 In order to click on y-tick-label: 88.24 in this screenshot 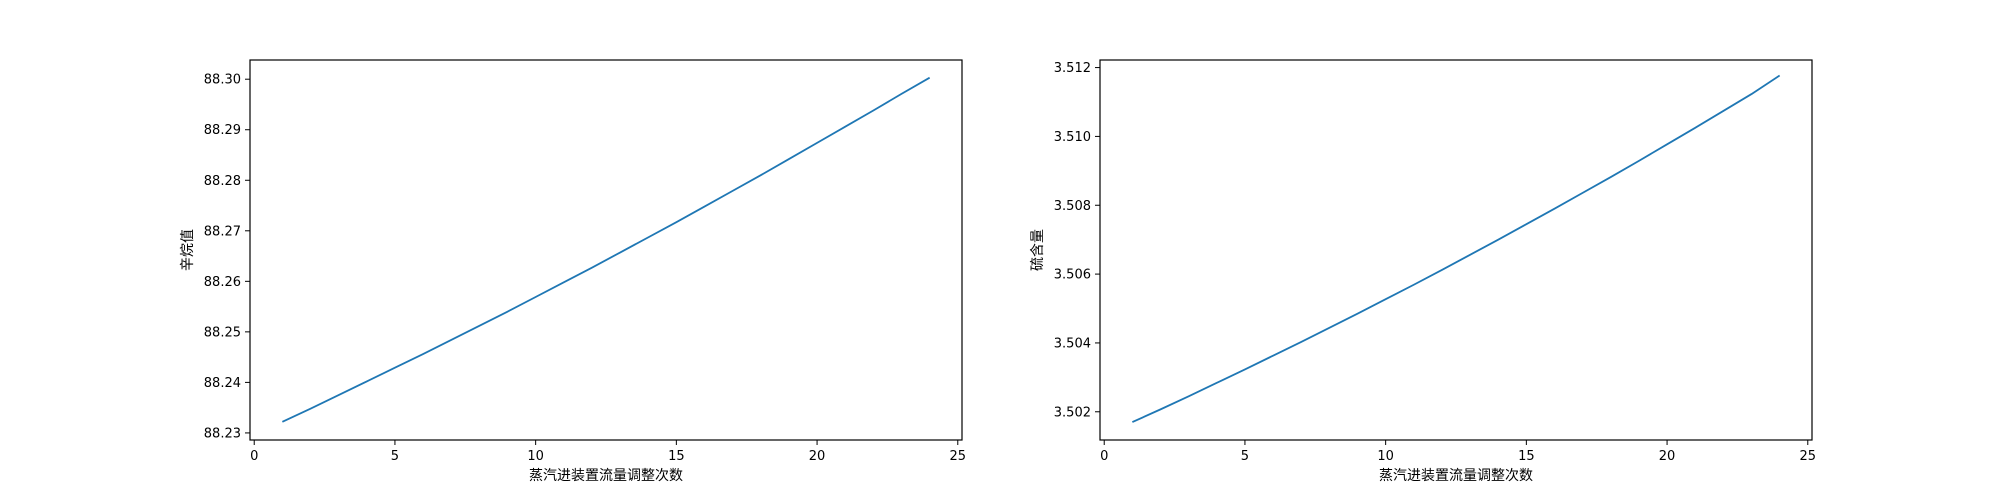, I will do `click(222, 383)`.